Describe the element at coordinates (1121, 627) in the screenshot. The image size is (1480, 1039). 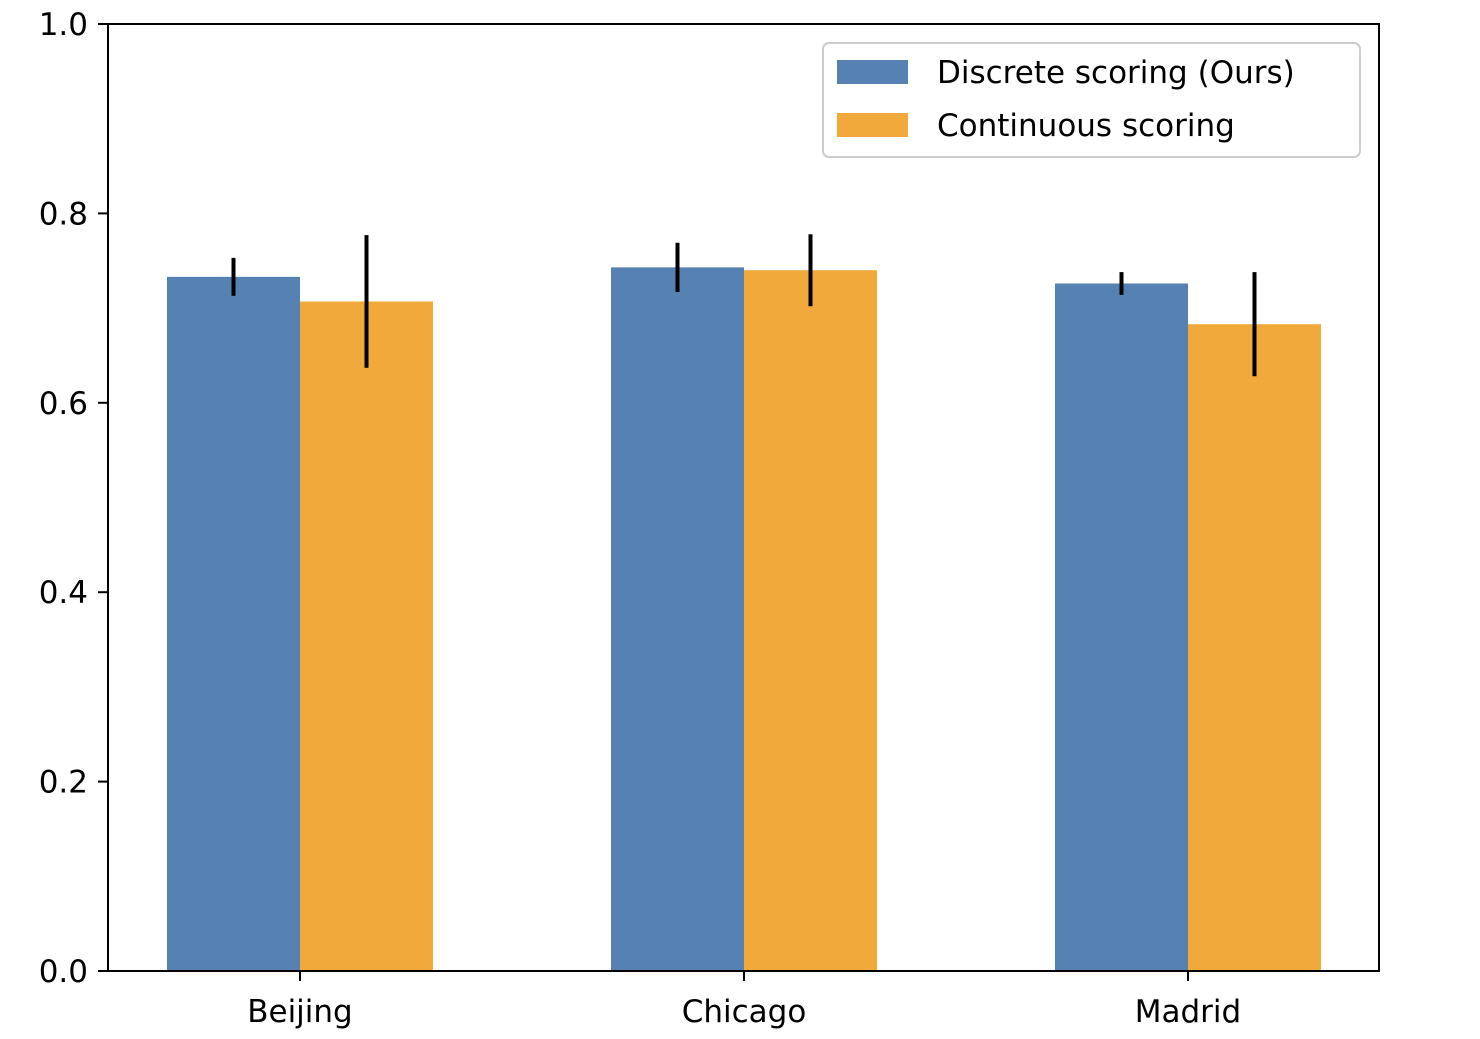
I see `bar-discrete-scoring-ours--madrid` at that location.